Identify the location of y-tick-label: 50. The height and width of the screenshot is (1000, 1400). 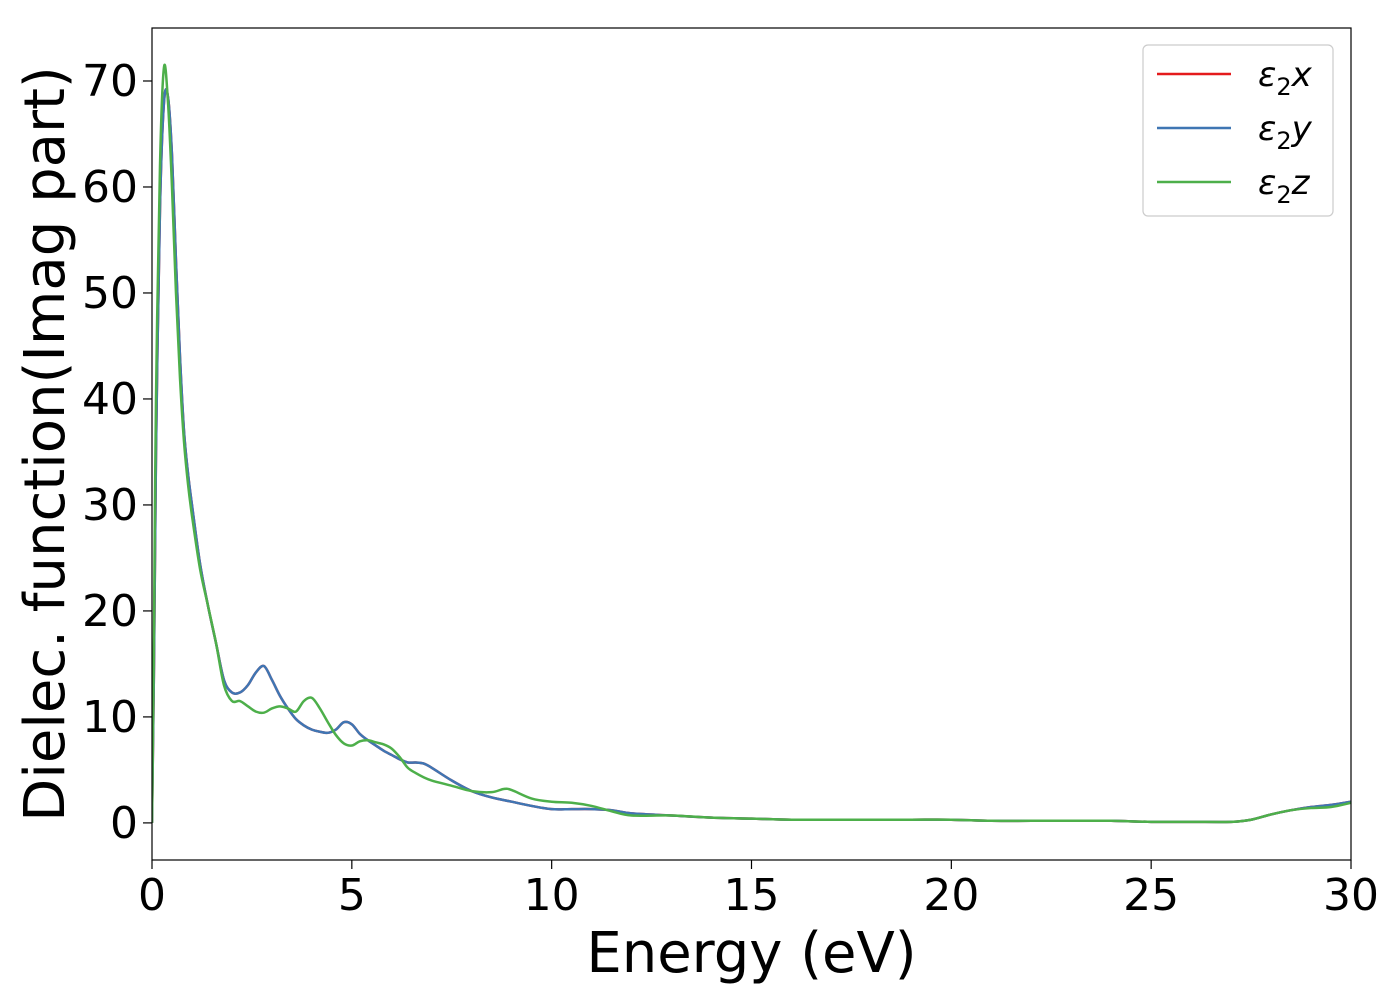
(110, 293).